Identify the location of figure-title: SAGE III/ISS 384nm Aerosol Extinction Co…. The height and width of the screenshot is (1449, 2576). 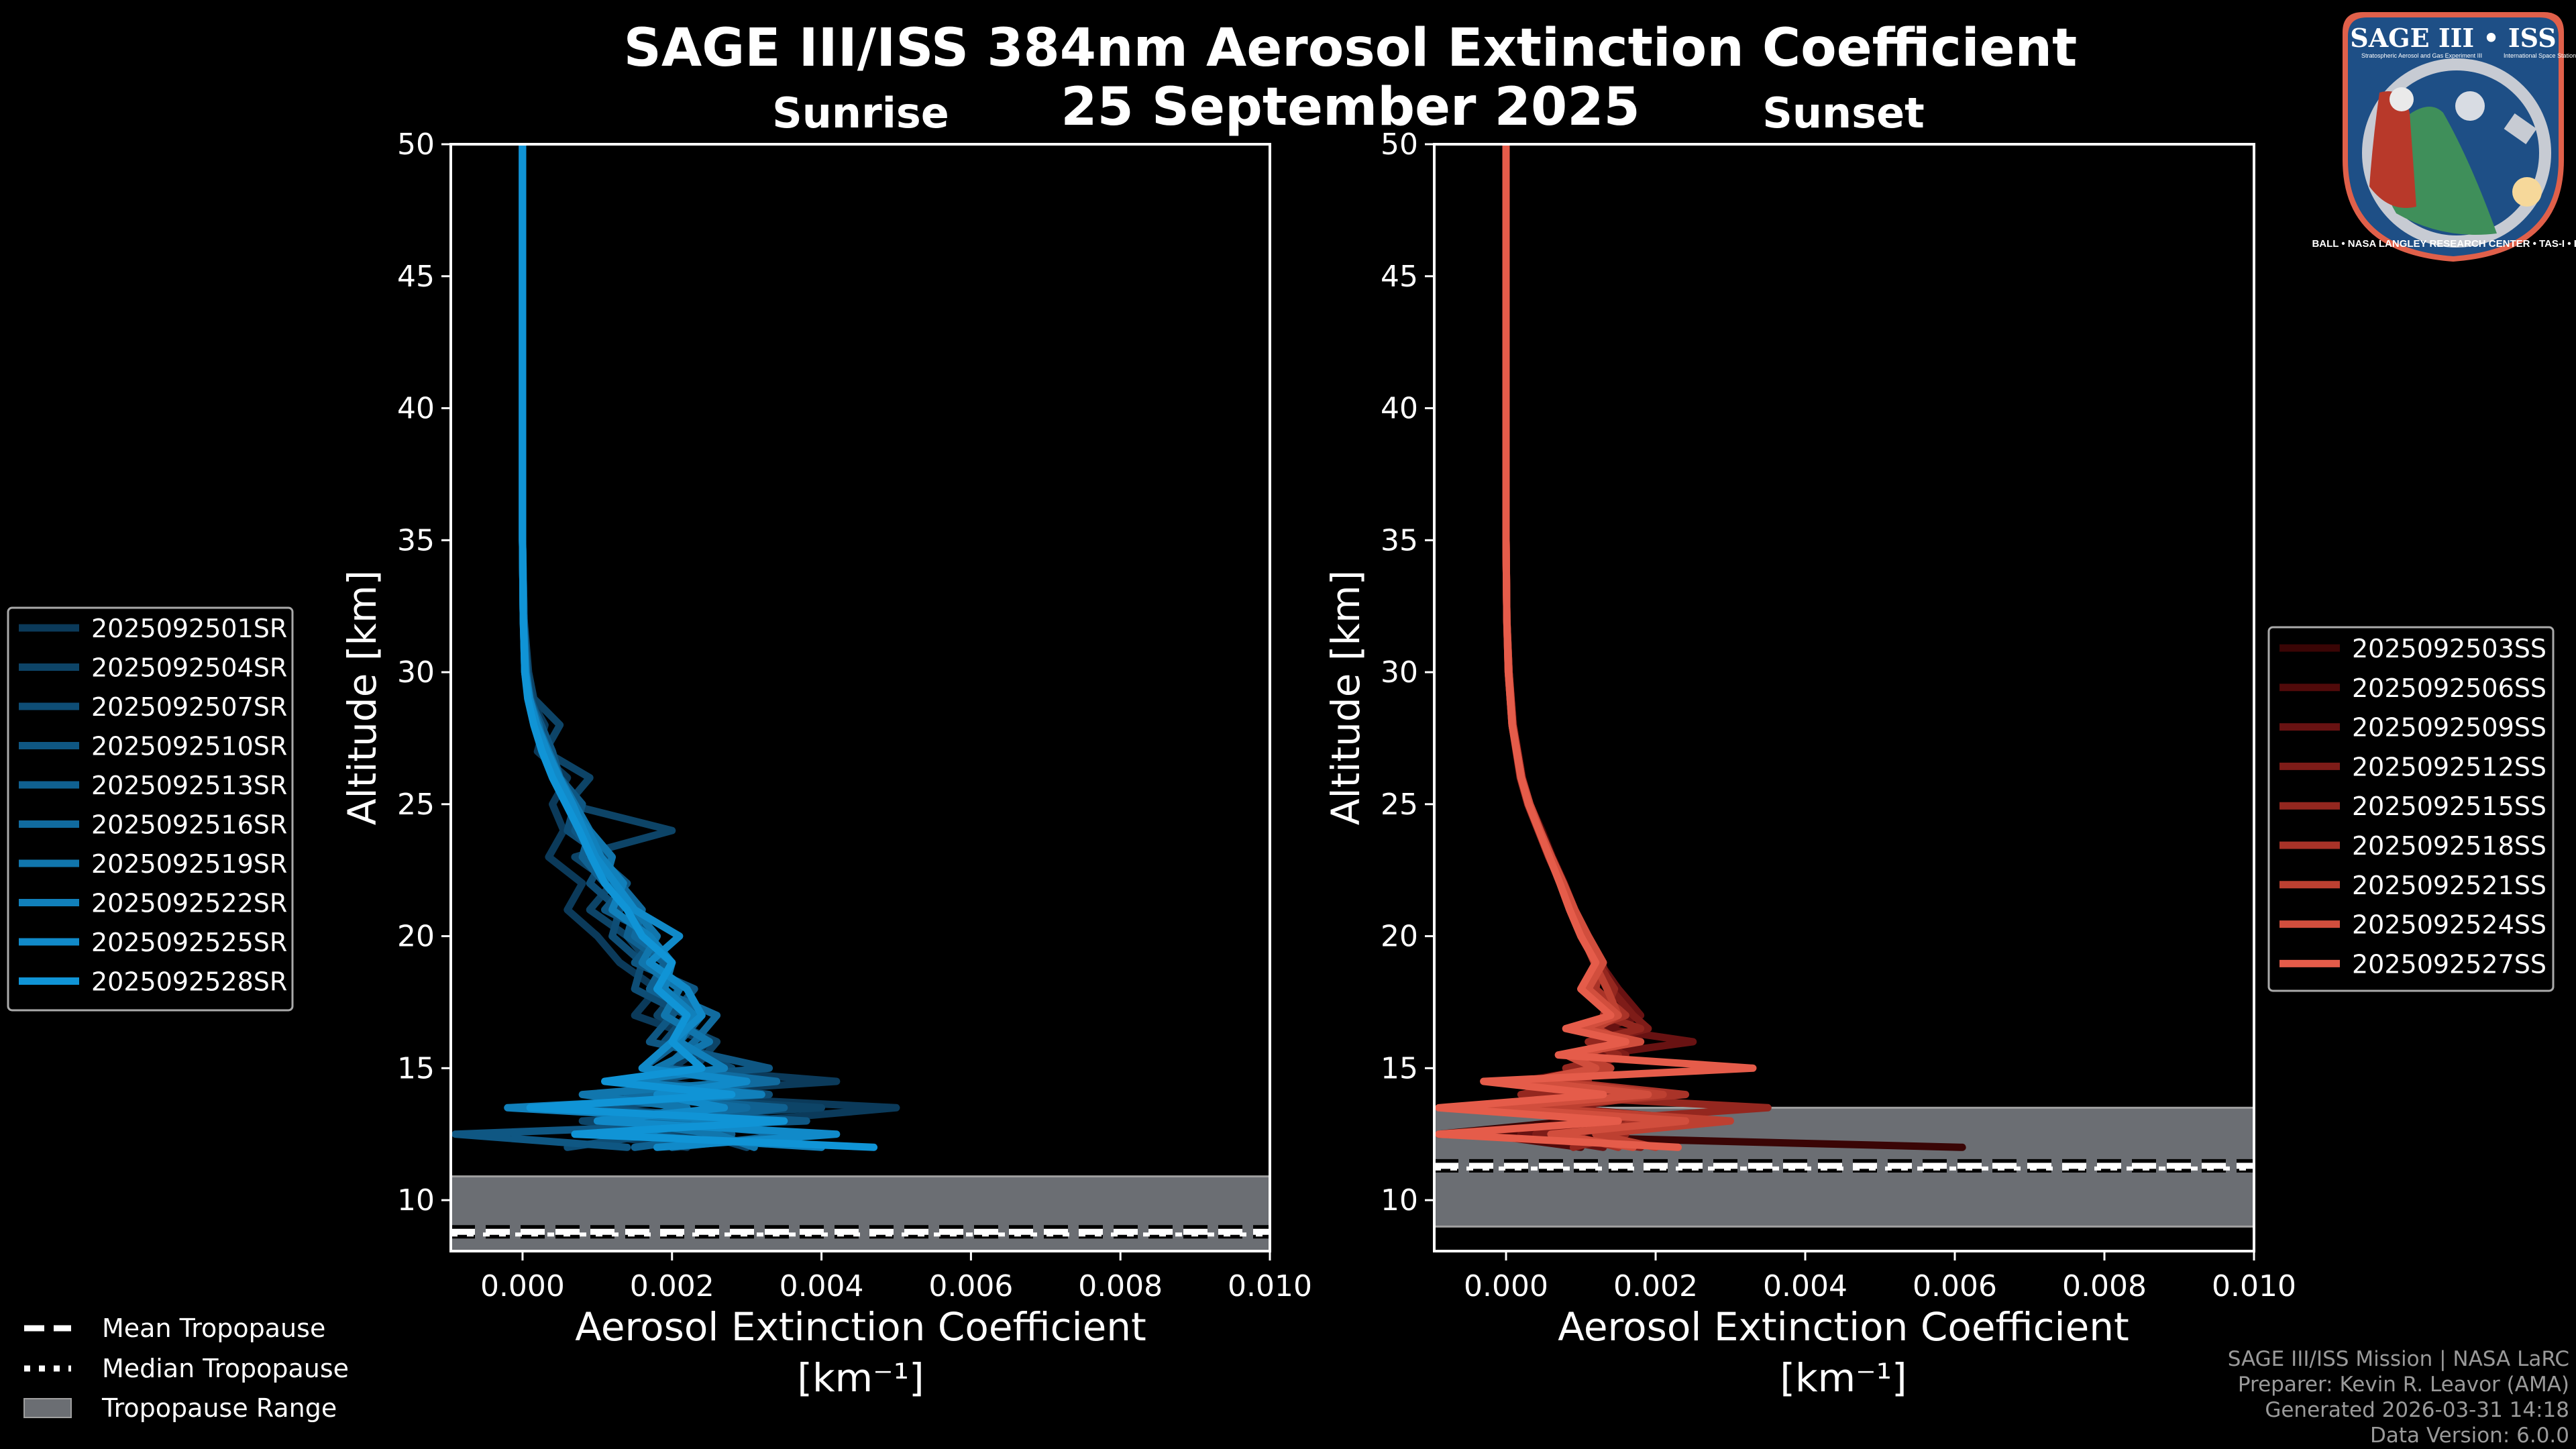
(1351, 48).